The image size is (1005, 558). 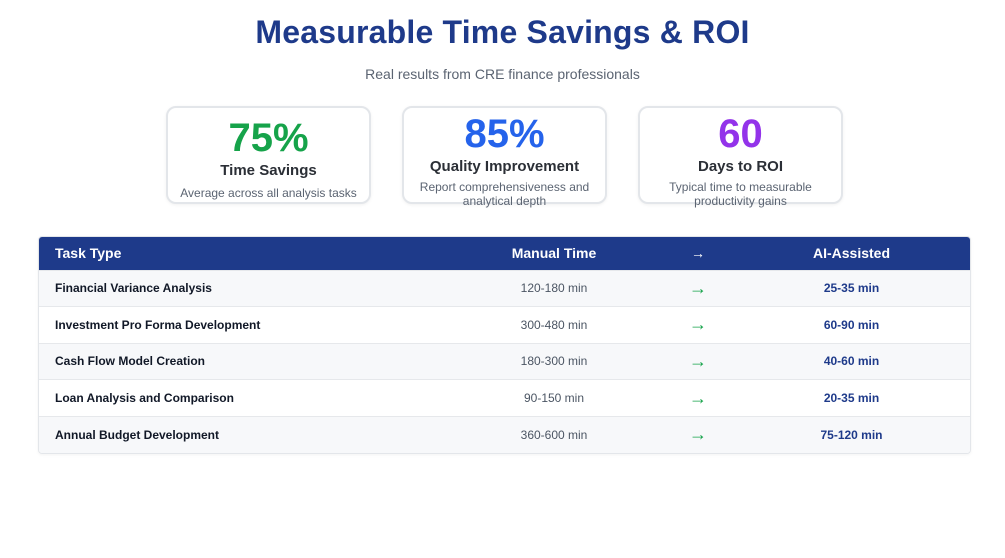 What do you see at coordinates (504, 253) in the screenshot?
I see `table-header-row: Task Type Manual Time → AI-Assisted` at bounding box center [504, 253].